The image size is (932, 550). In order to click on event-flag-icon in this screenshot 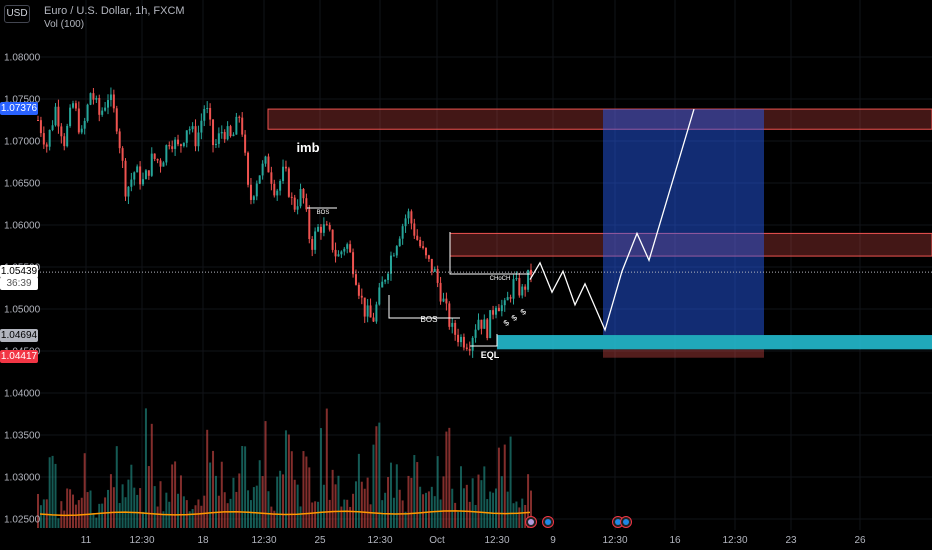, I will do `click(626, 522)`.